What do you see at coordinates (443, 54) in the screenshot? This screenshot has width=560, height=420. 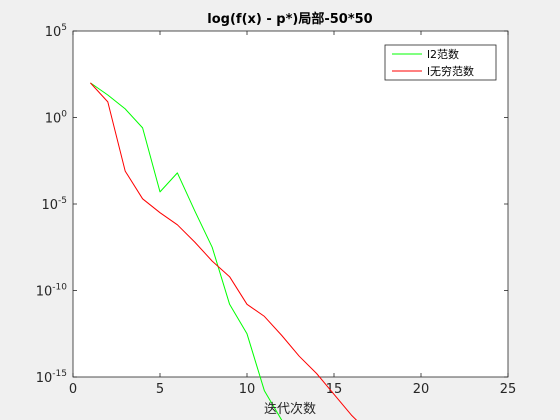 I see `legend-label-l2: l2范数` at bounding box center [443, 54].